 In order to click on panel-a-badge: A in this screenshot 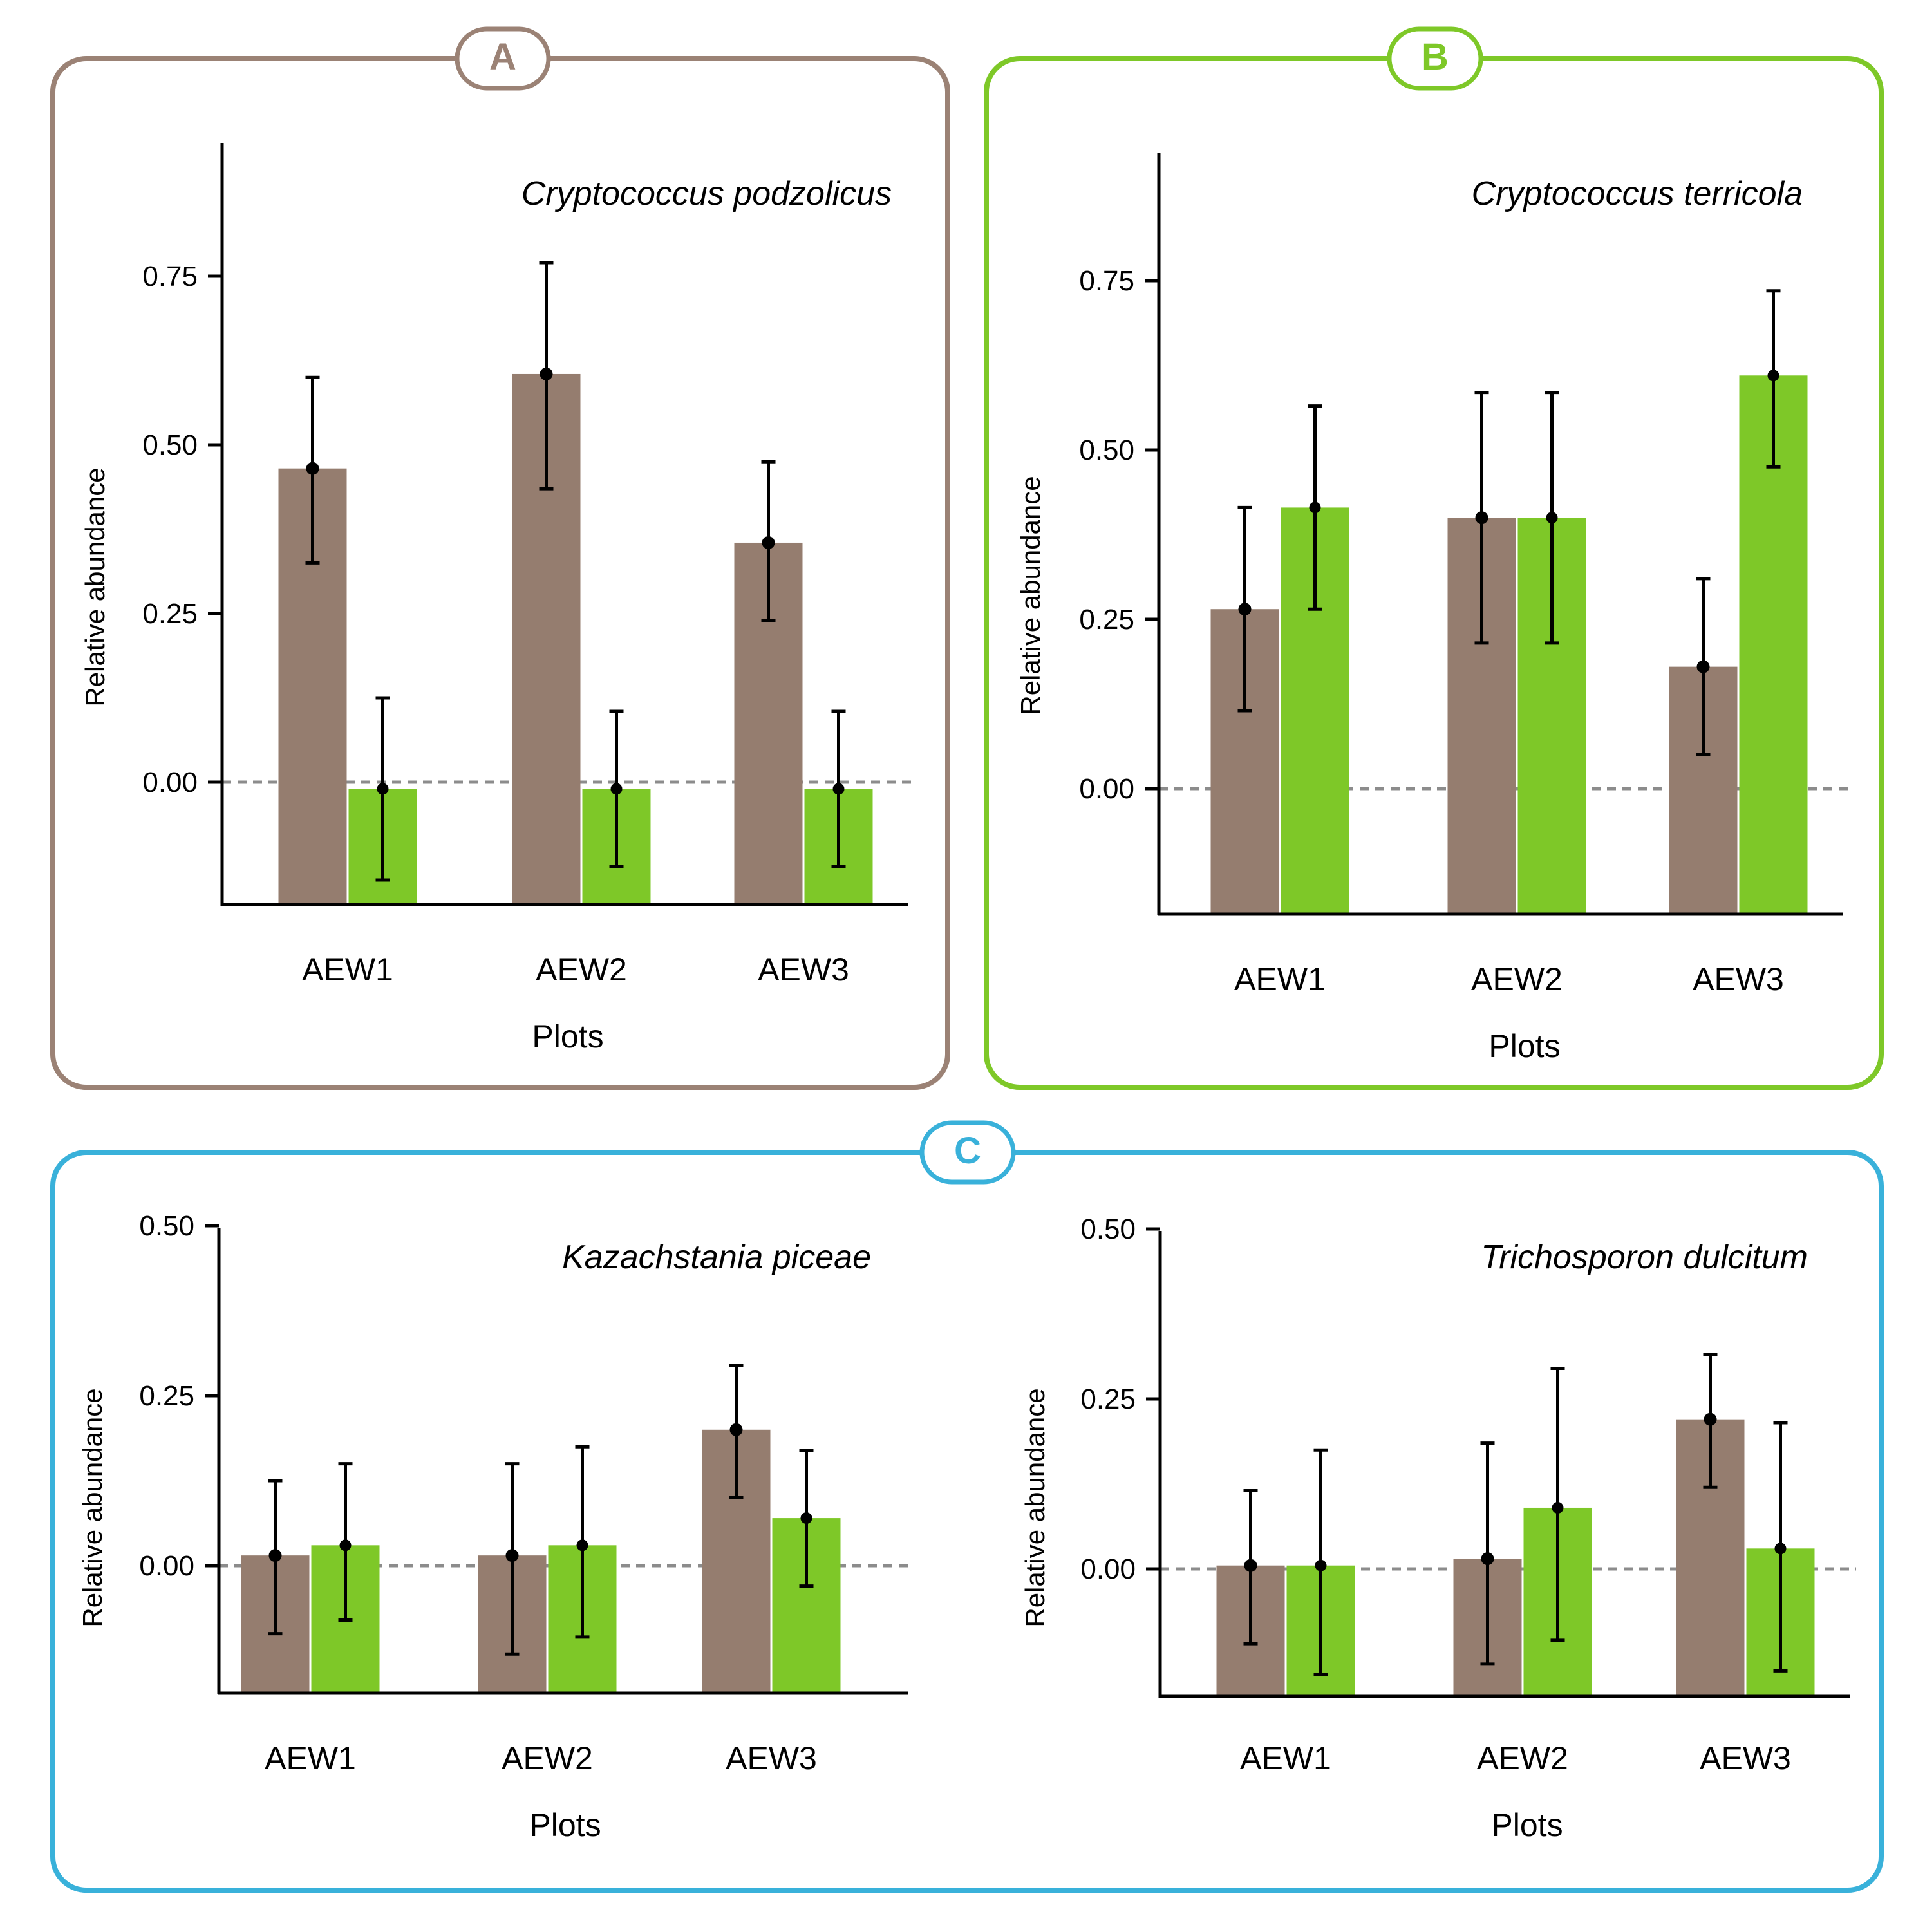, I will do `click(503, 59)`.